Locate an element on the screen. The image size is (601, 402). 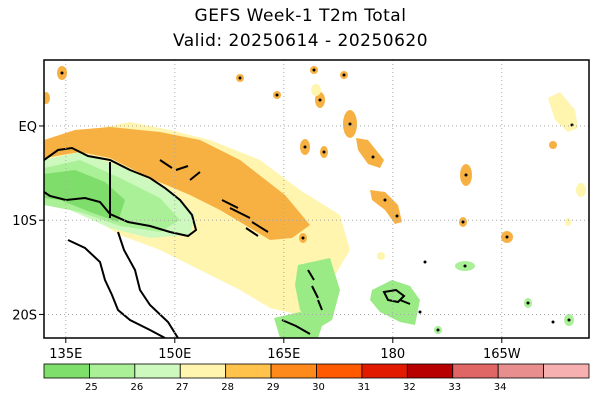
colorbar-label: 31 is located at coordinates (364, 387).